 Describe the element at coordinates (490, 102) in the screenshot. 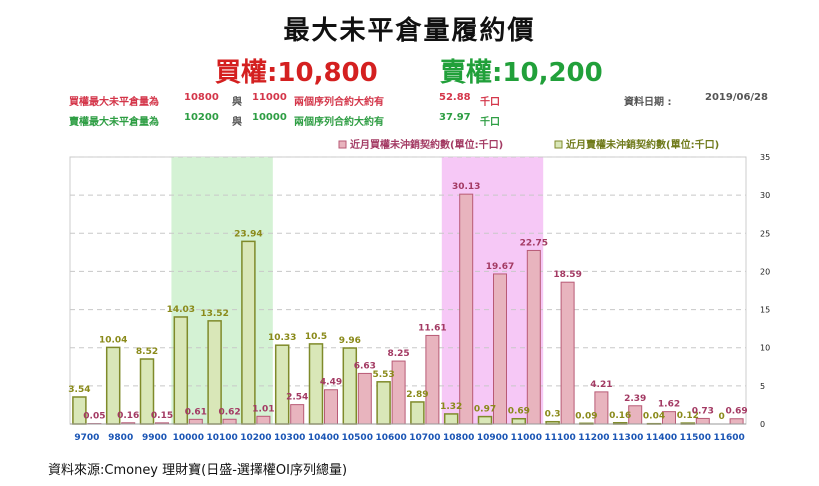

I see `call-info-unit: 千口` at that location.